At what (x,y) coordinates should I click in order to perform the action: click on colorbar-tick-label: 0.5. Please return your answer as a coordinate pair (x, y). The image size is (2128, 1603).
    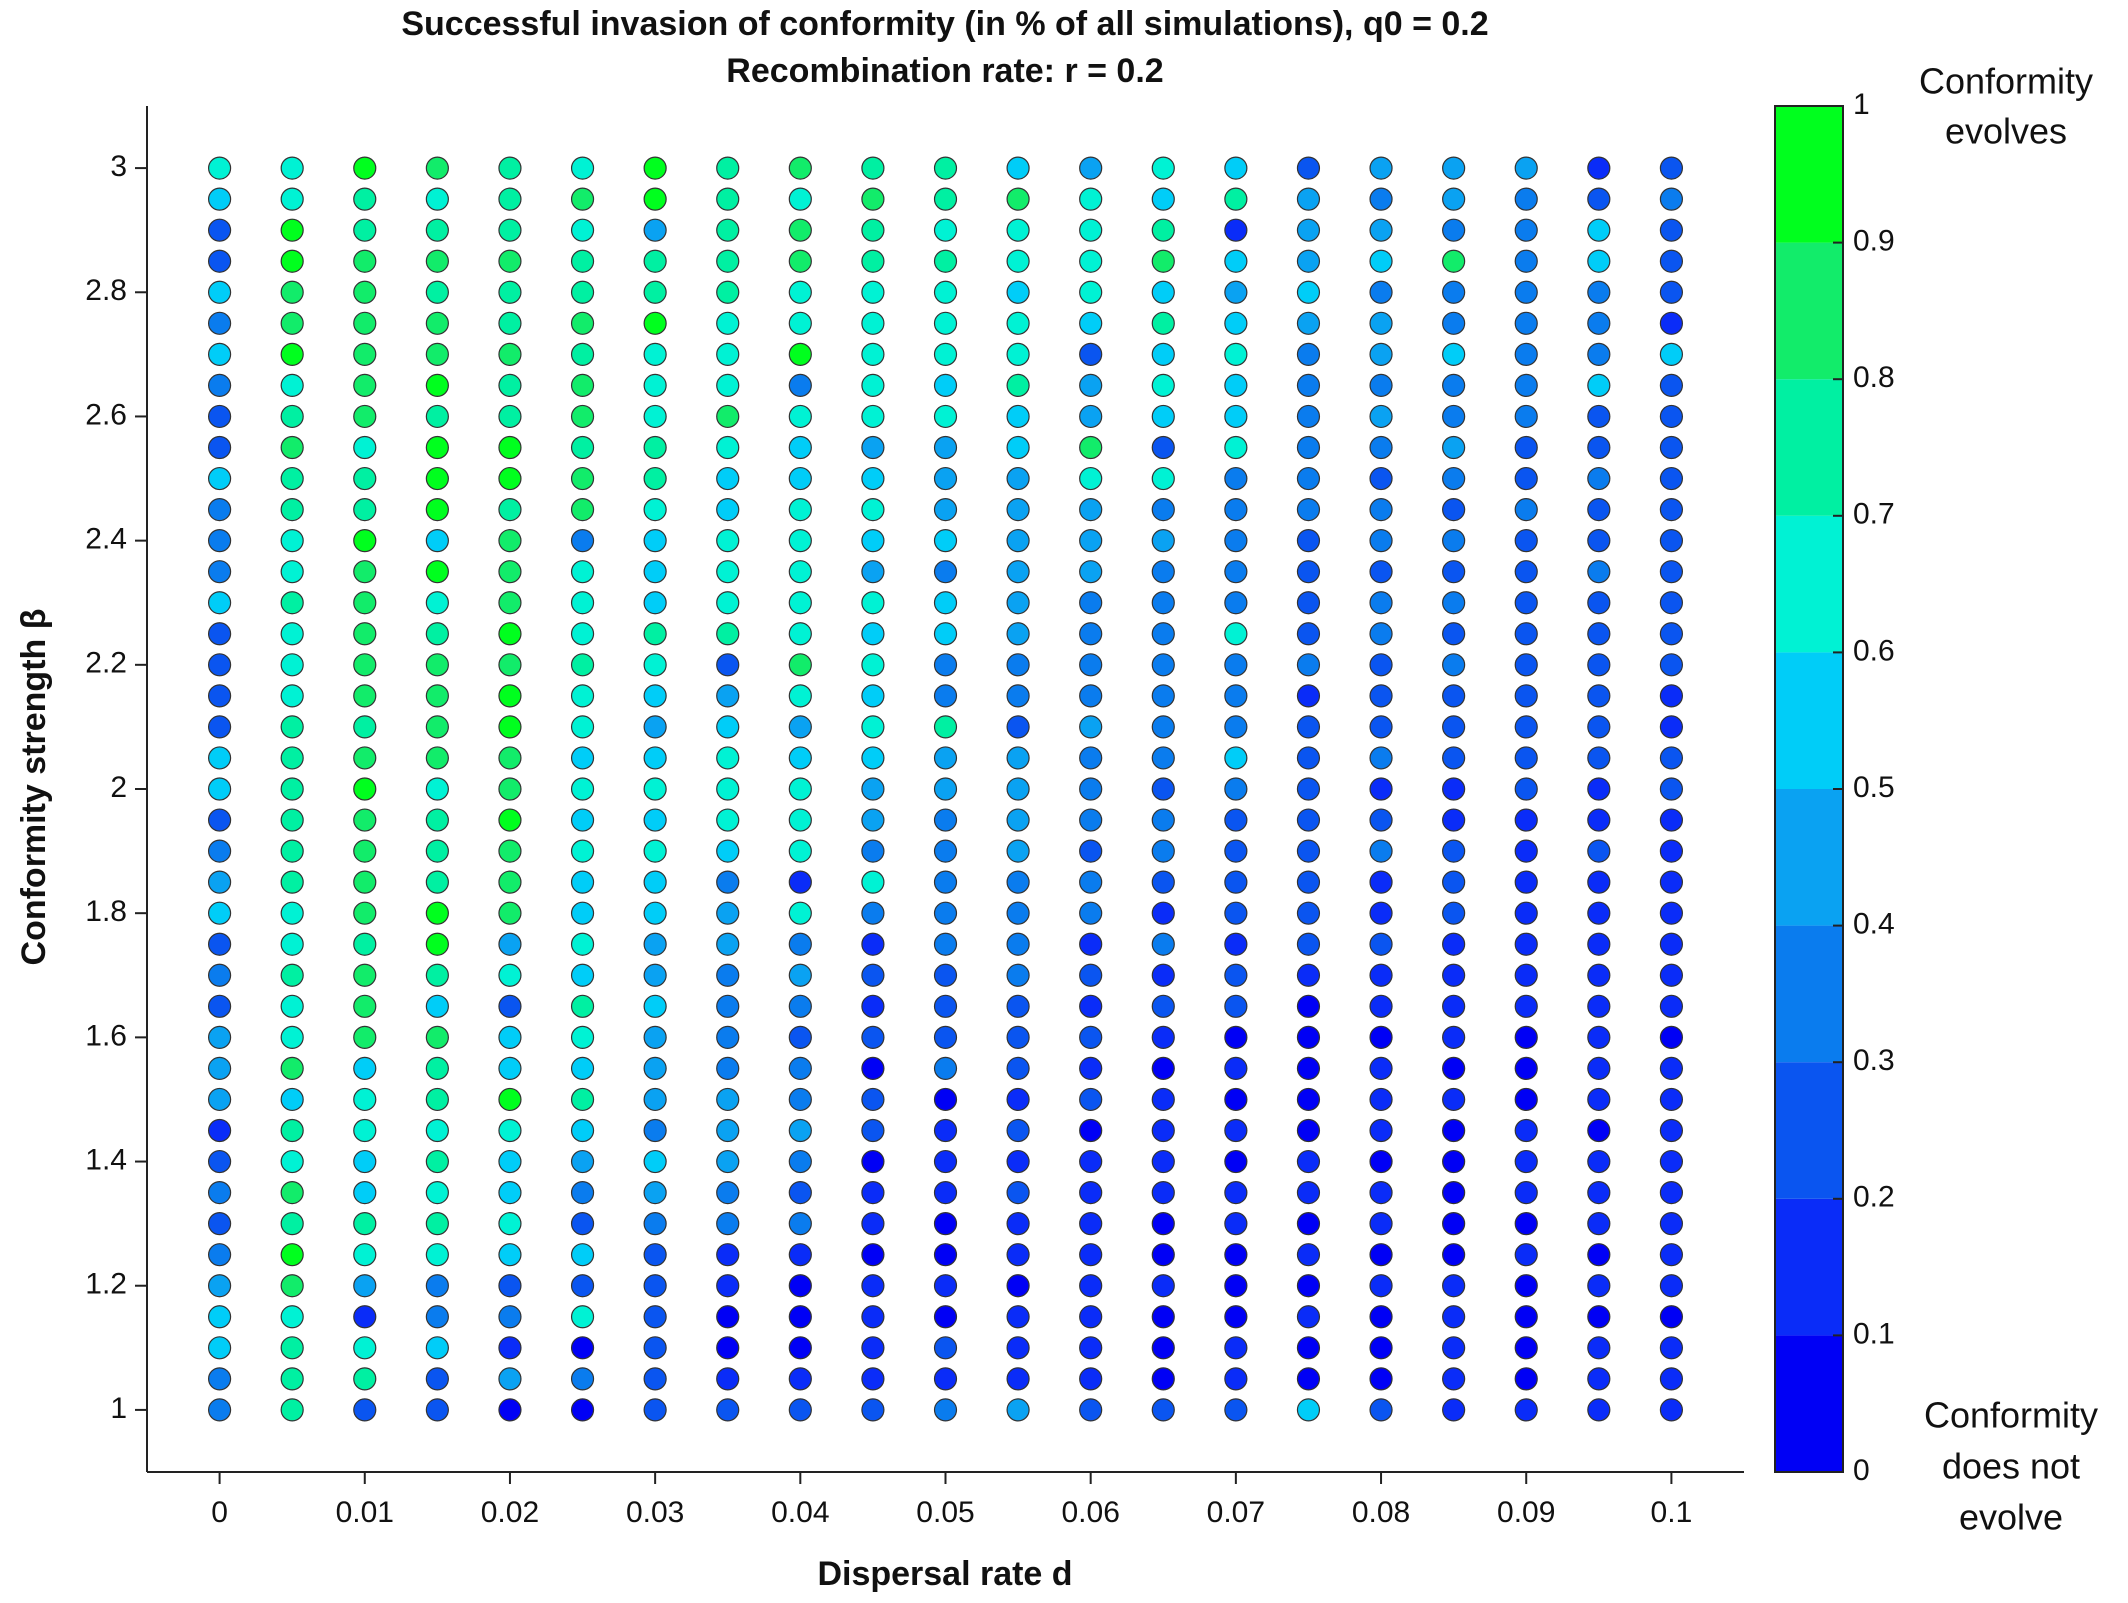
    Looking at the image, I should click on (1874, 787).